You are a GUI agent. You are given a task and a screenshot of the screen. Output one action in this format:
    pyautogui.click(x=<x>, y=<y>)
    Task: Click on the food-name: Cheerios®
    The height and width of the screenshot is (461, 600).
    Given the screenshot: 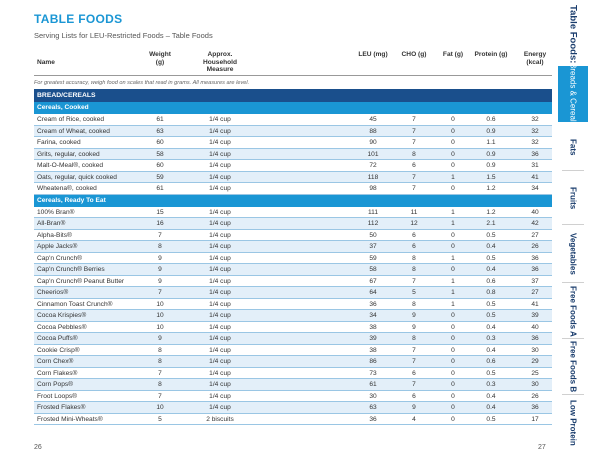 What is the action you would take?
    pyautogui.click(x=53, y=292)
    